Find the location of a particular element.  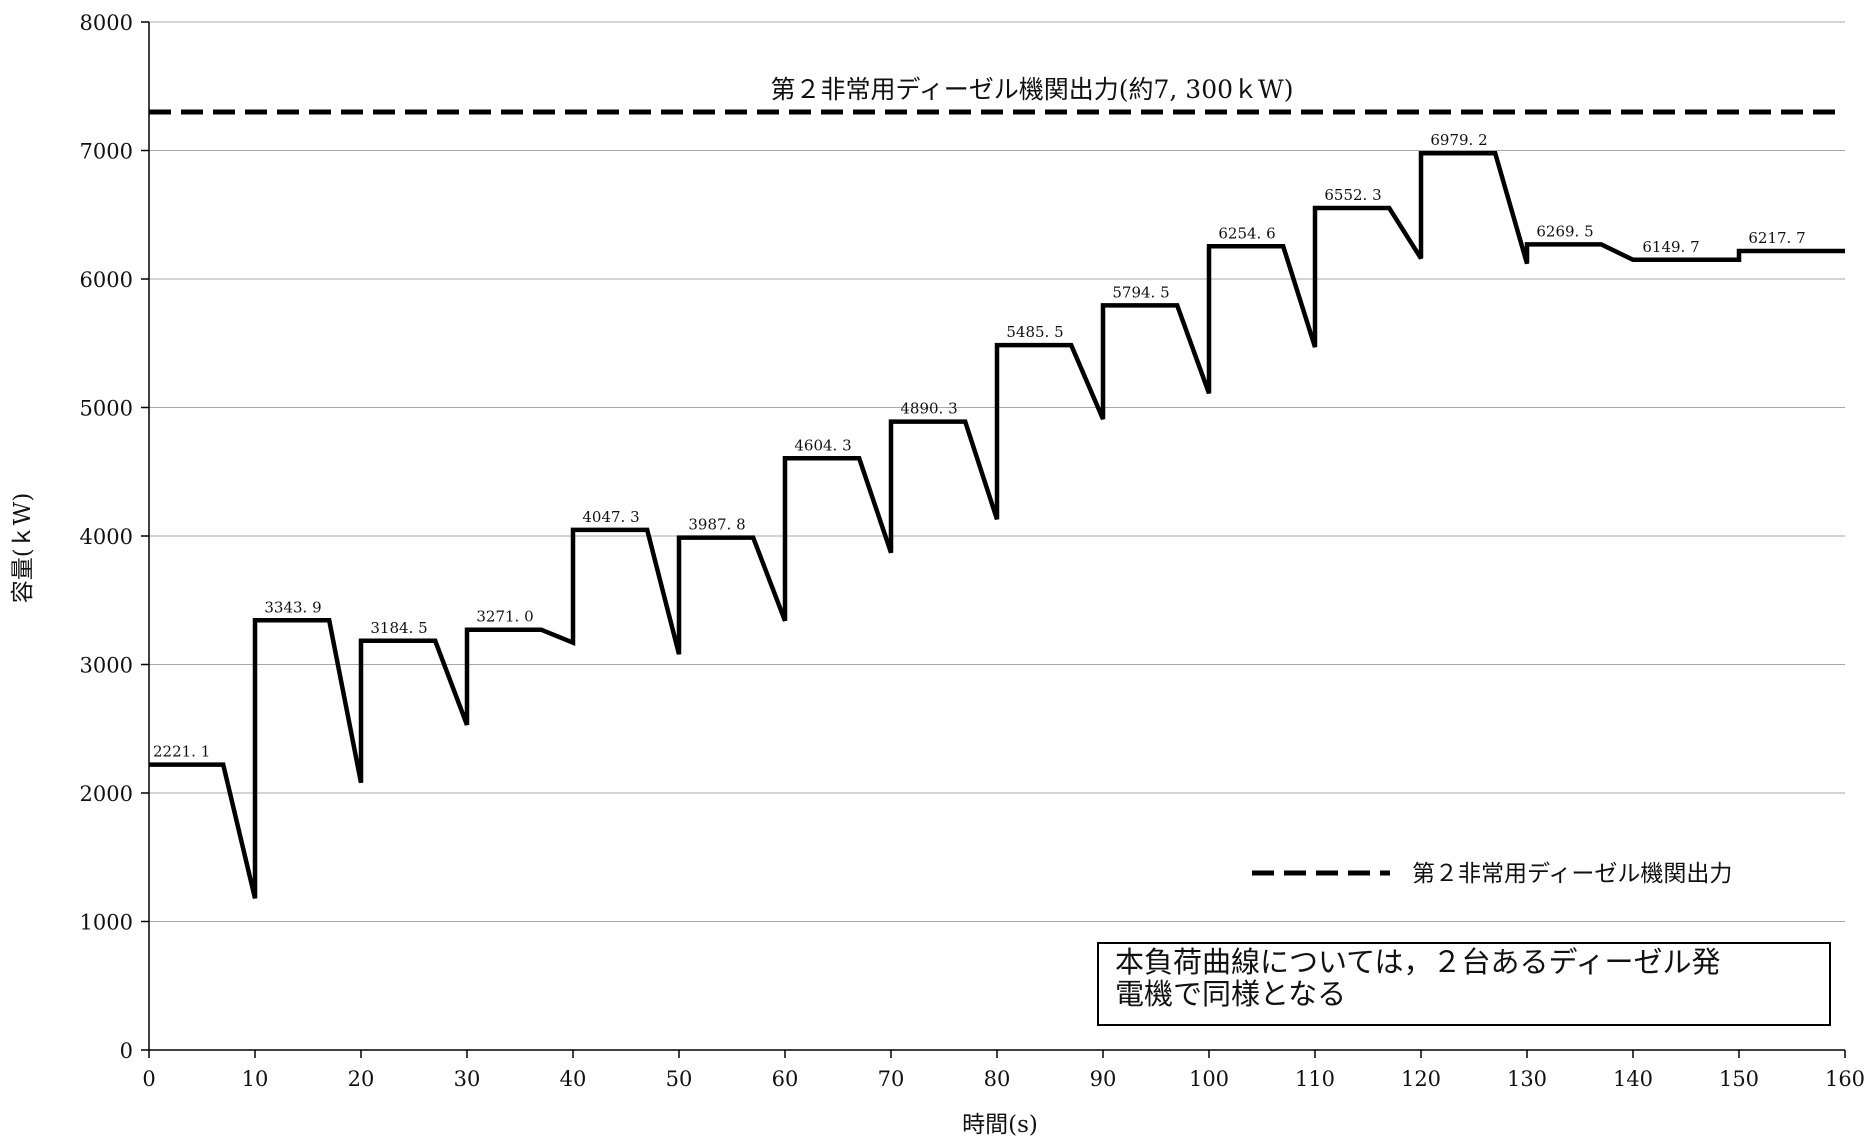

peak-label-15: 6217. 7 is located at coordinates (1776, 238).